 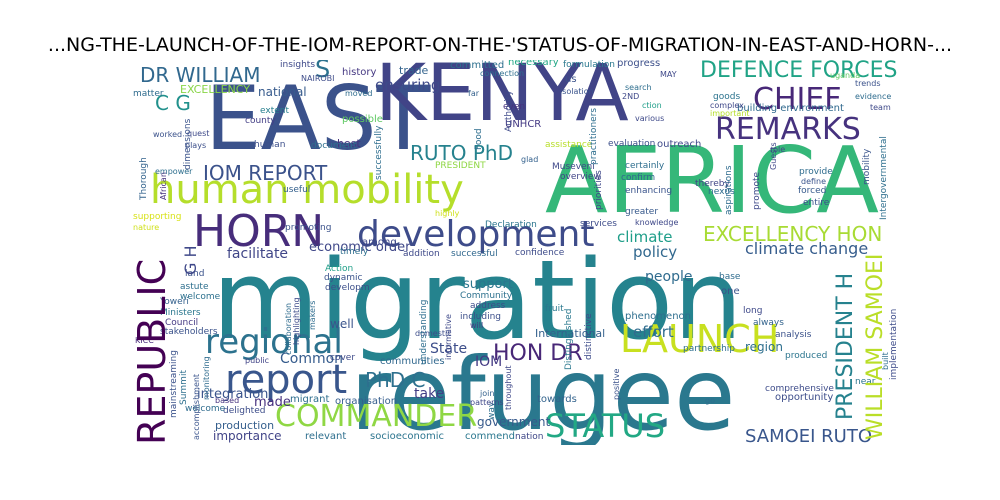 What do you see at coordinates (799, 389) in the screenshot?
I see `cloud-word: comprehensive` at bounding box center [799, 389].